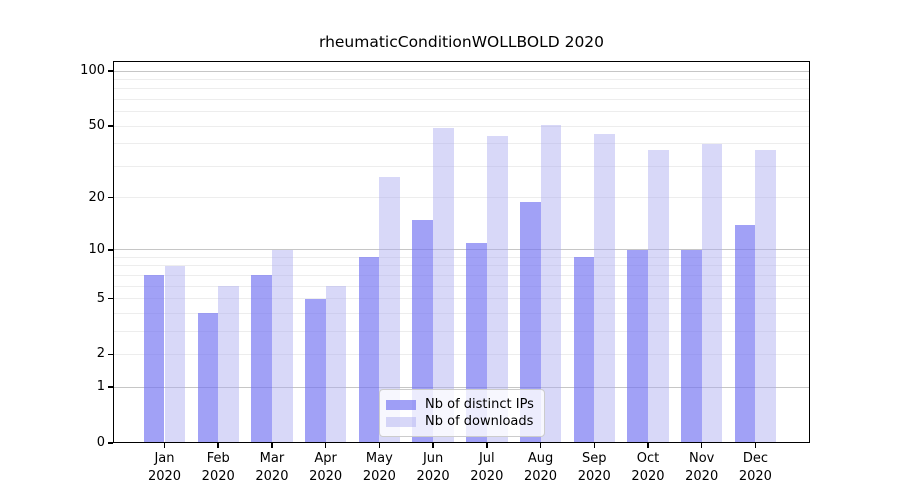 This screenshot has height=500, width=900. What do you see at coordinates (325, 458) in the screenshot?
I see `x-tick-month: Apr` at bounding box center [325, 458].